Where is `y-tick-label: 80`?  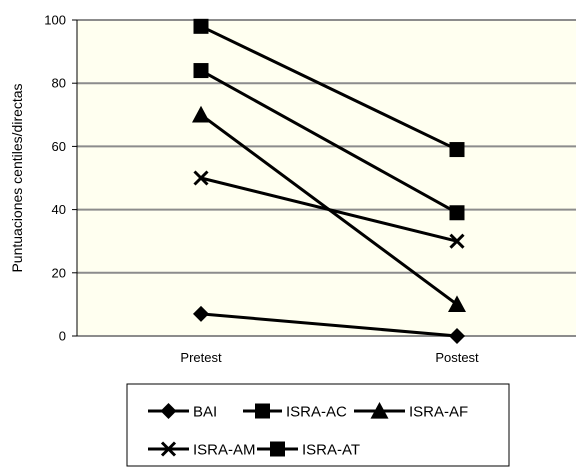 y-tick-label: 80 is located at coordinates (59, 83).